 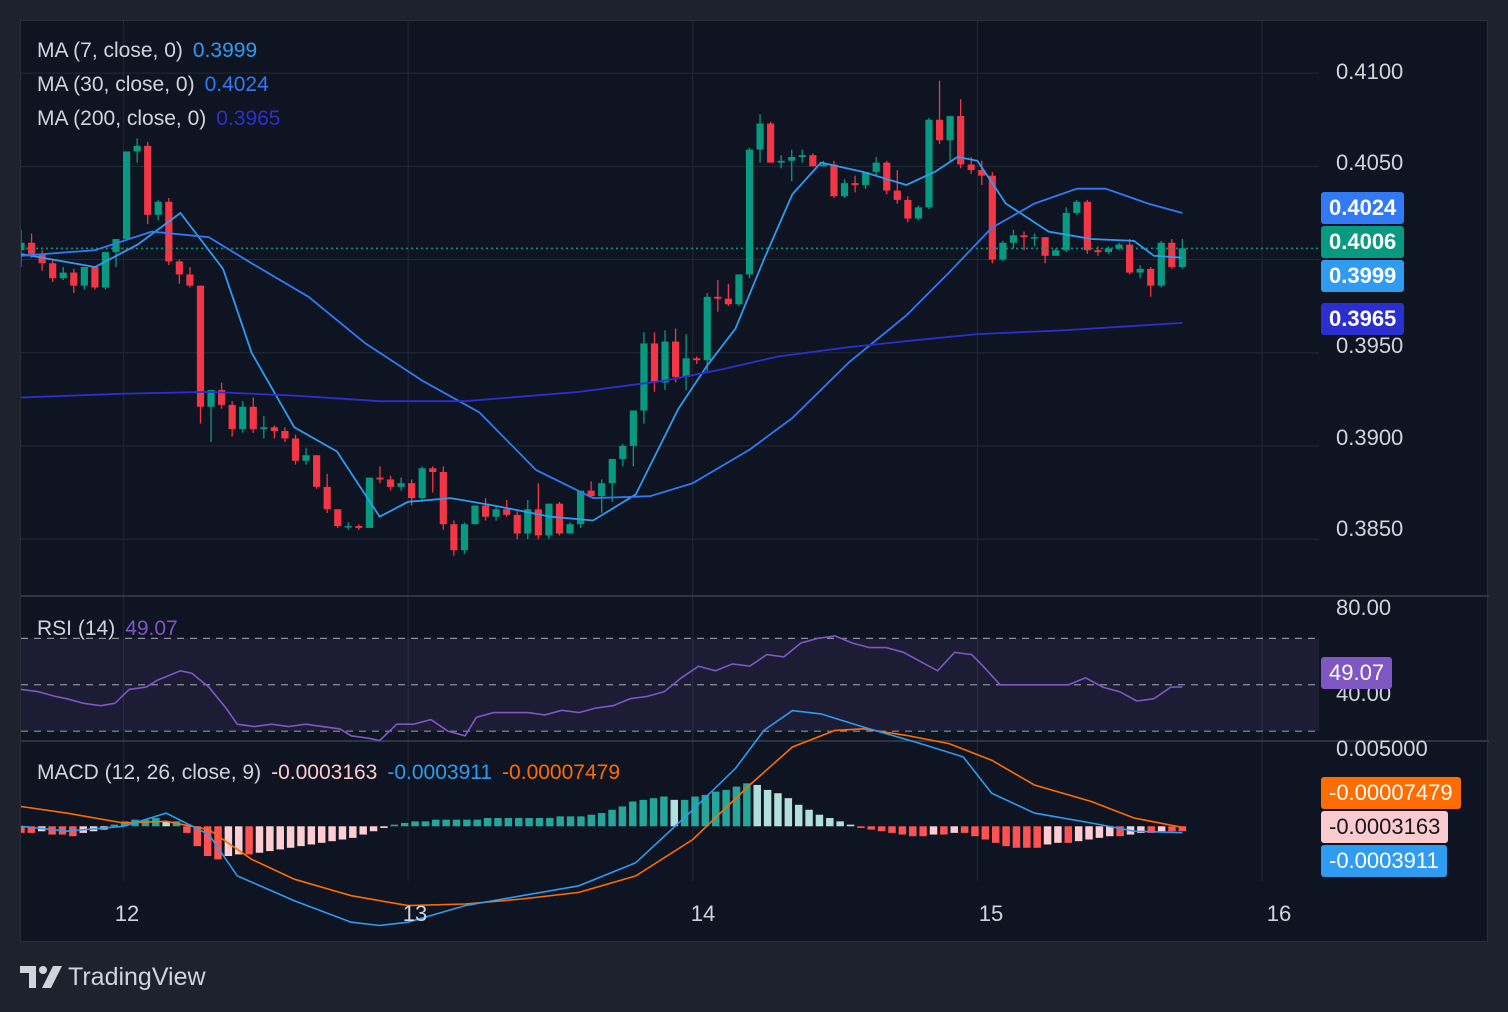 I want to click on brand: TradingView, so click(x=113, y=977).